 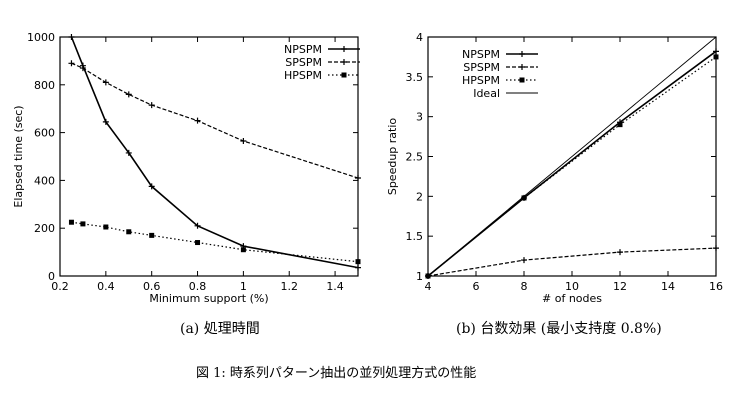 I want to click on chart-a-series-hpspm-line, so click(x=215, y=242).